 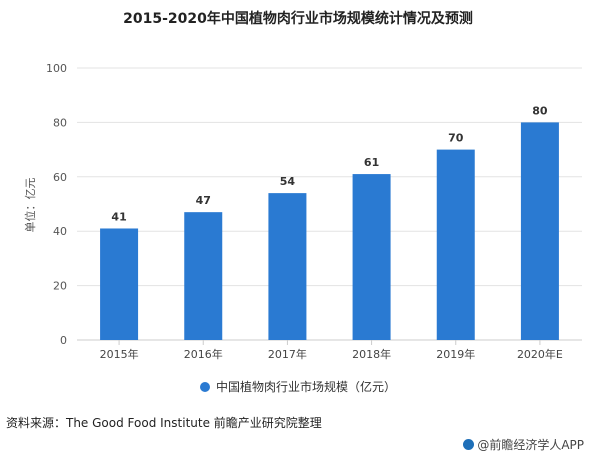 What do you see at coordinates (371, 354) in the screenshot?
I see `x-tick-label: 2018年` at bounding box center [371, 354].